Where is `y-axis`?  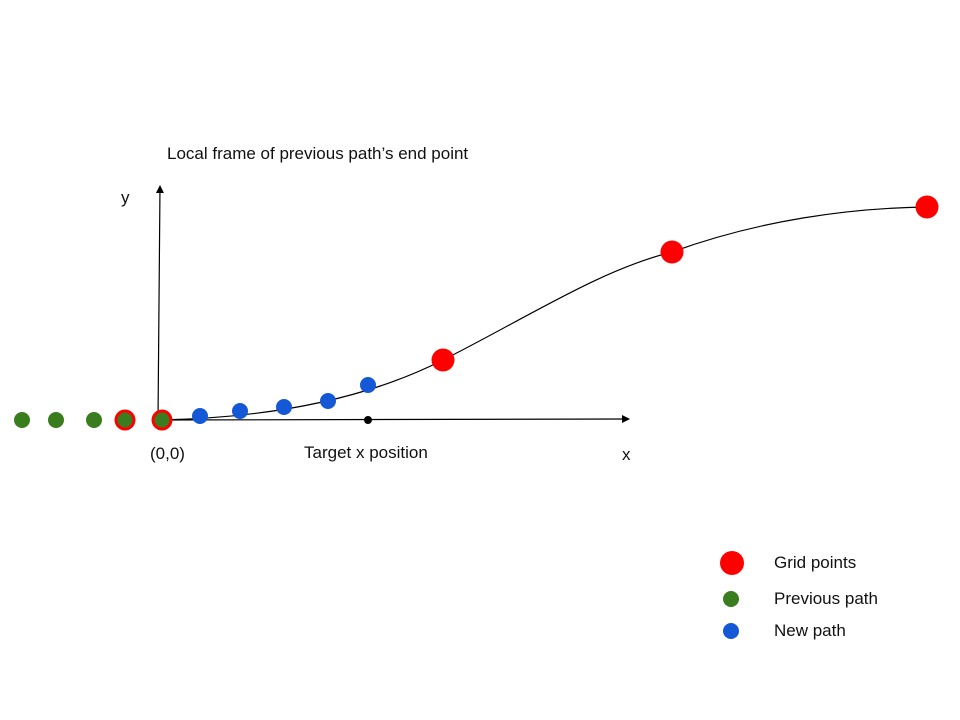
y-axis is located at coordinates (159, 303).